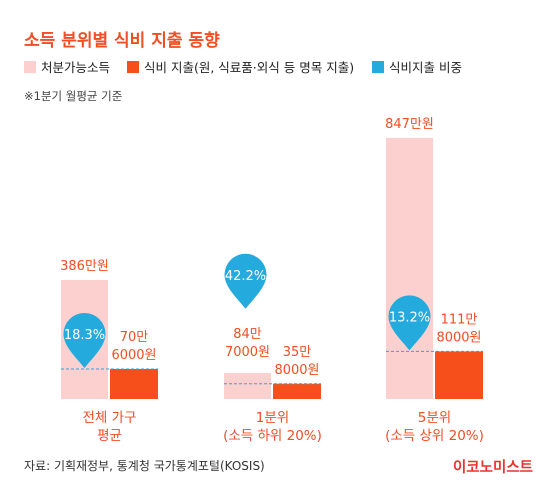 This screenshot has width=559, height=499. Describe the element at coordinates (30, 67) in the screenshot. I see `legend-swatch-income` at that location.